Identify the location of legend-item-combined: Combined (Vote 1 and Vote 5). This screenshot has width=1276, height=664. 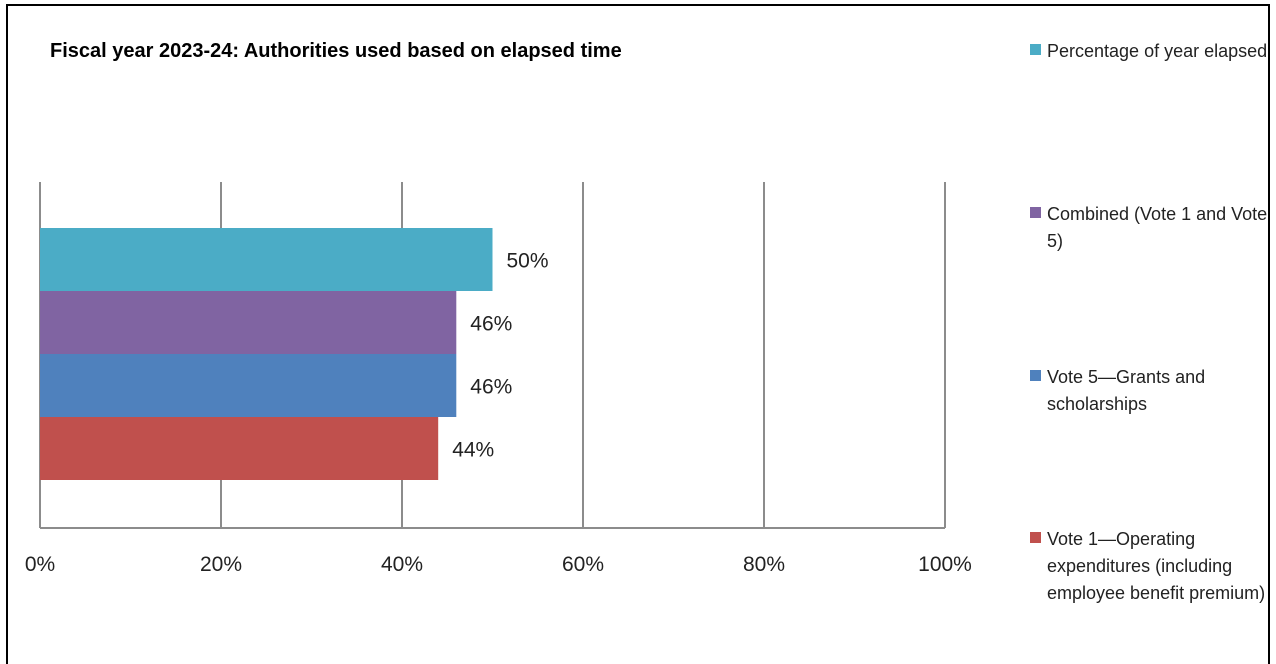
(1150, 228).